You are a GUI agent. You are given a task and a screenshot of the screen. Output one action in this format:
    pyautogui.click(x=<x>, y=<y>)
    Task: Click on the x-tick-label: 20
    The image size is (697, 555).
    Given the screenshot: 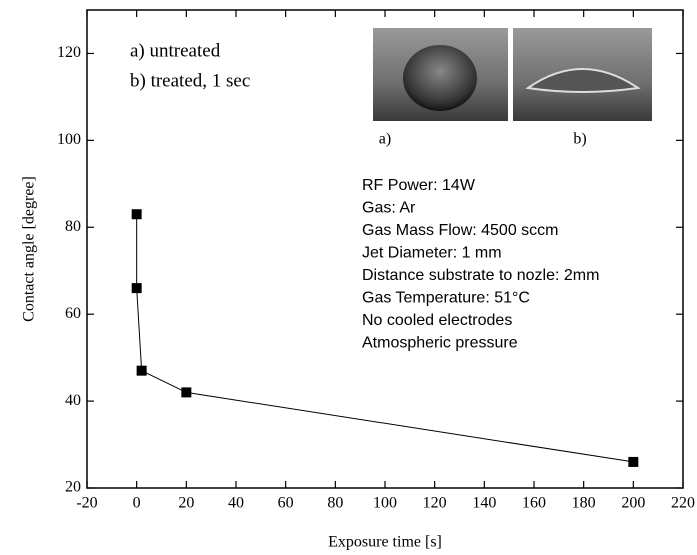 What is the action you would take?
    pyautogui.click(x=186, y=503)
    